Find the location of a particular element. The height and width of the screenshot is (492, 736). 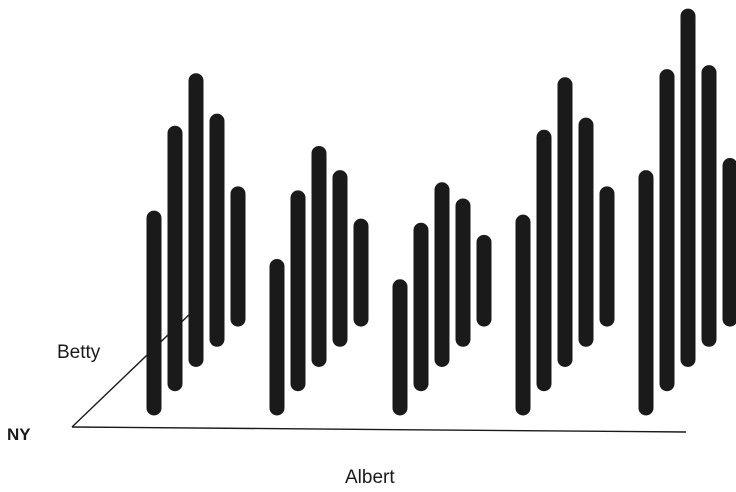

depth-axis-label: Betty is located at coordinates (79, 352).